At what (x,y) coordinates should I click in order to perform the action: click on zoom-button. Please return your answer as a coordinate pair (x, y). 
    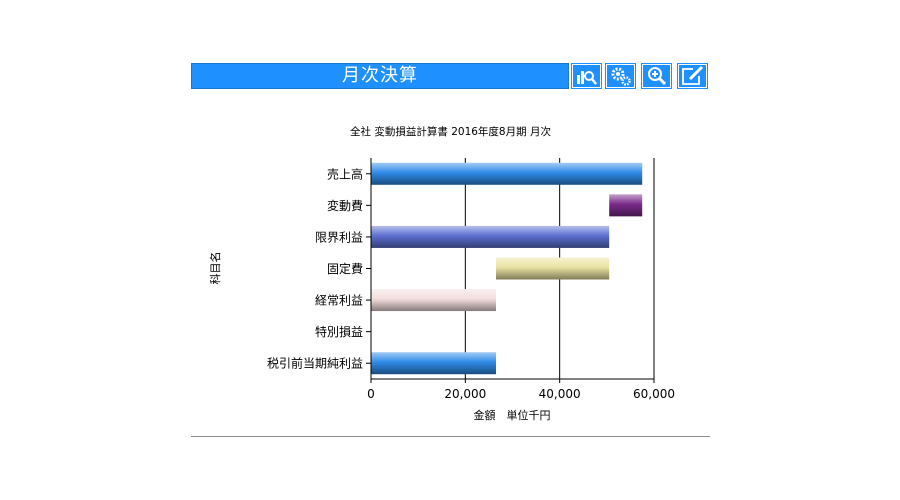
    Looking at the image, I should click on (656, 76).